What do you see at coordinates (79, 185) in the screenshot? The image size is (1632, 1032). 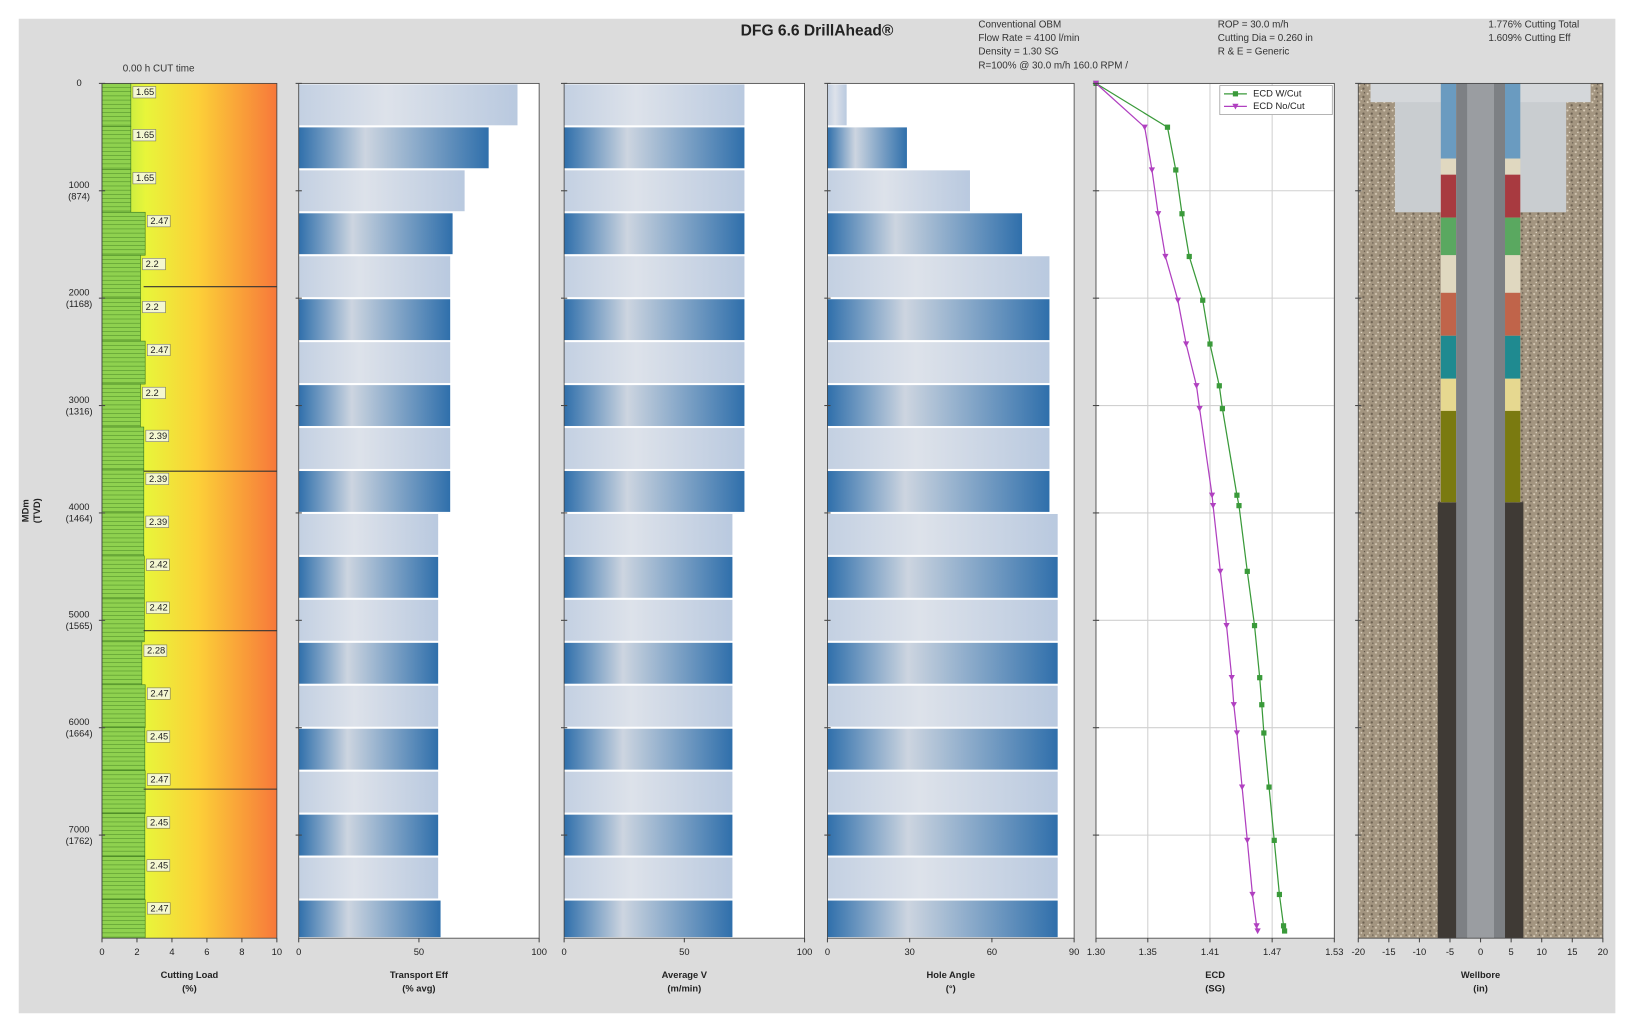 I see `y-tick-label: 1000` at bounding box center [79, 185].